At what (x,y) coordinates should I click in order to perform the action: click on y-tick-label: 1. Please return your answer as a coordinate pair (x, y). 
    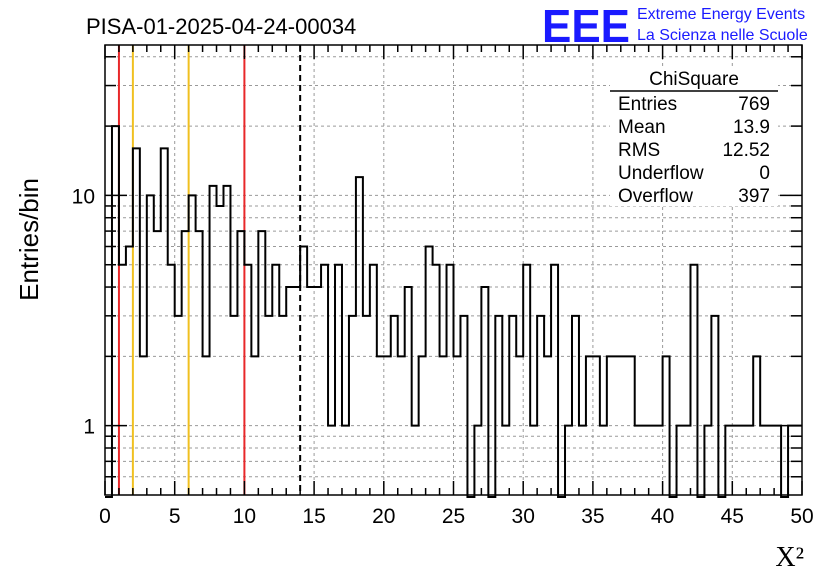
    Looking at the image, I should click on (89, 427).